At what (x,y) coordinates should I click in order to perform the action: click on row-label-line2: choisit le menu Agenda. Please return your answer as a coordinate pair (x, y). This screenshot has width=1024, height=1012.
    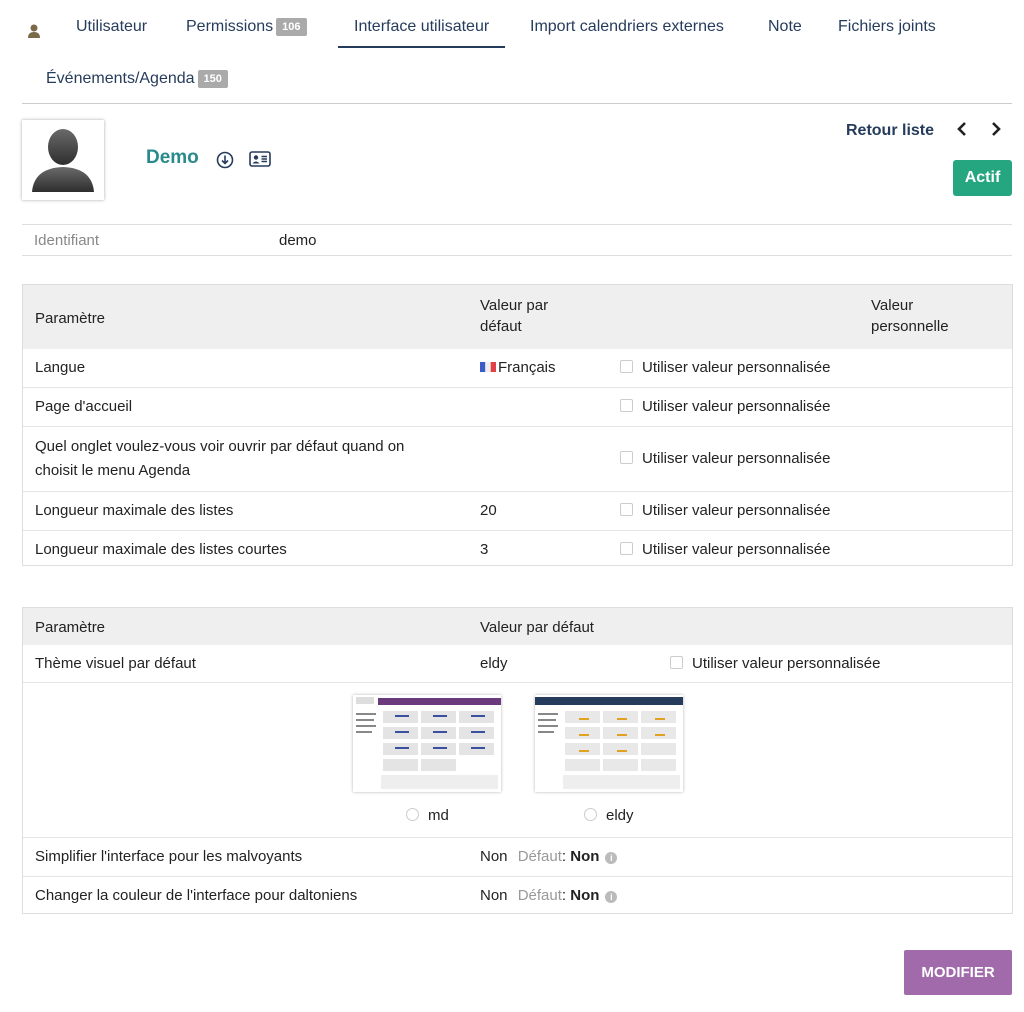
    Looking at the image, I should click on (113, 470).